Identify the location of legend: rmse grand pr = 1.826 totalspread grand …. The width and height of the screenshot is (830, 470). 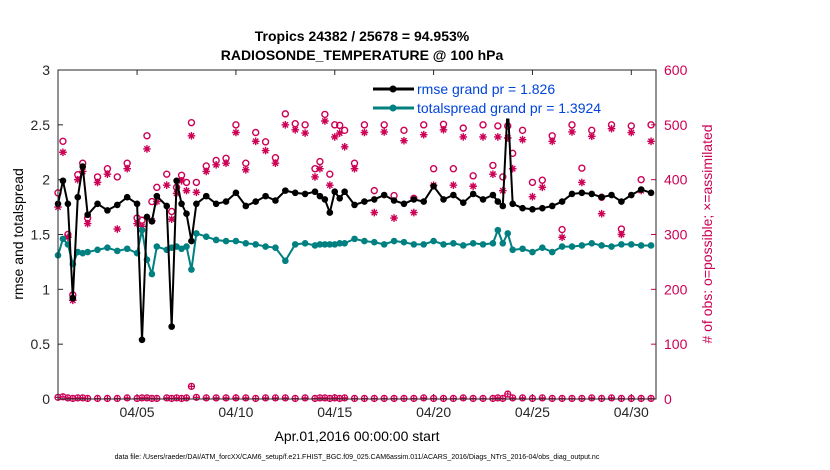
(512, 98).